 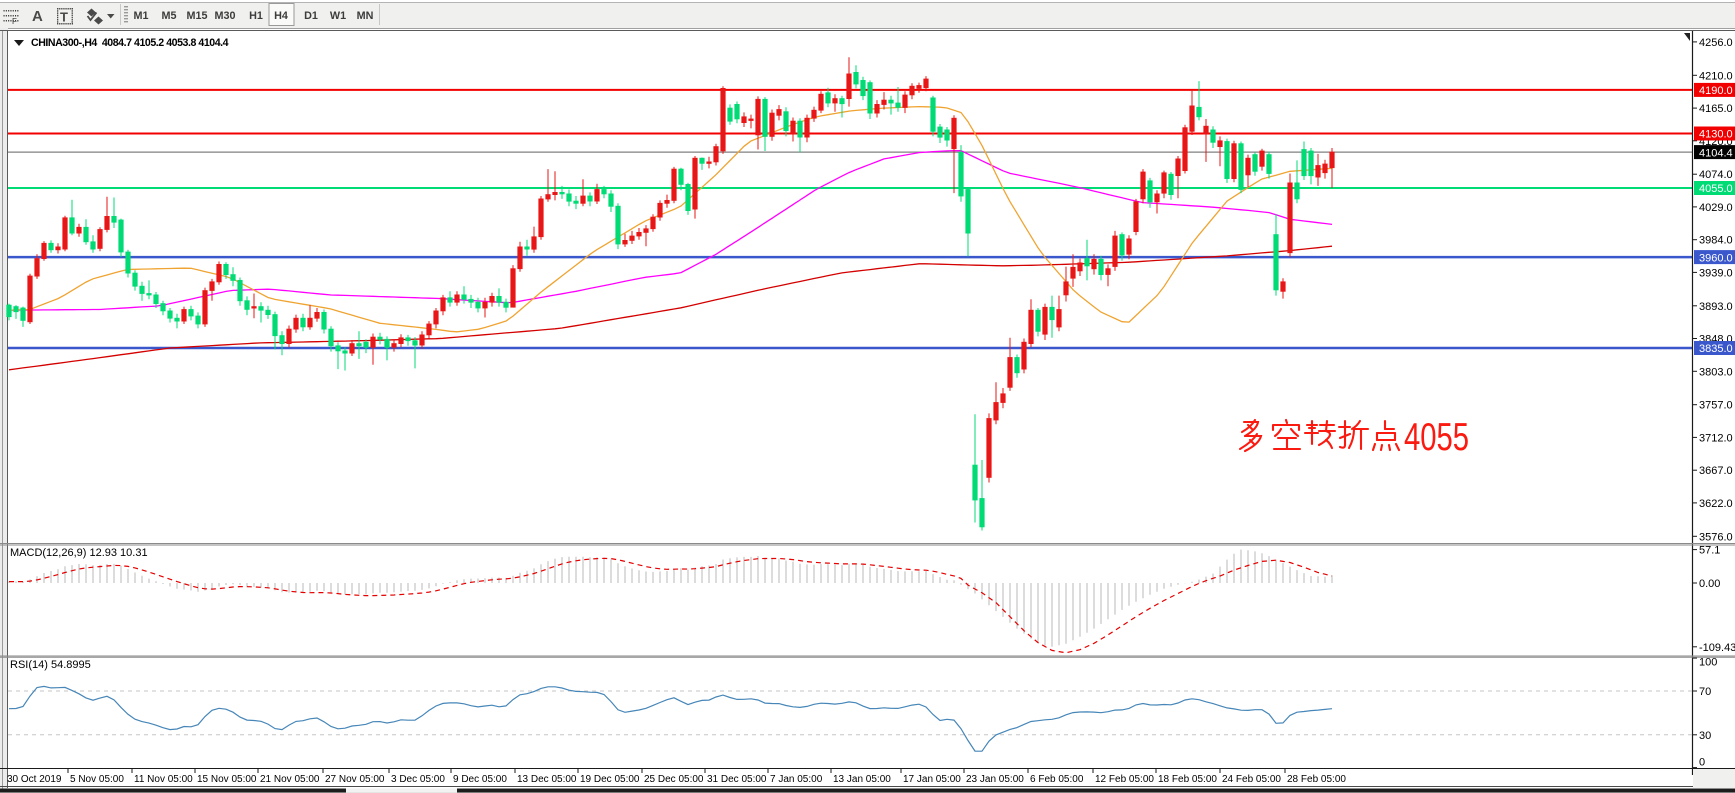 What do you see at coordinates (311, 16) in the screenshot?
I see `svg-text: D1` at bounding box center [311, 16].